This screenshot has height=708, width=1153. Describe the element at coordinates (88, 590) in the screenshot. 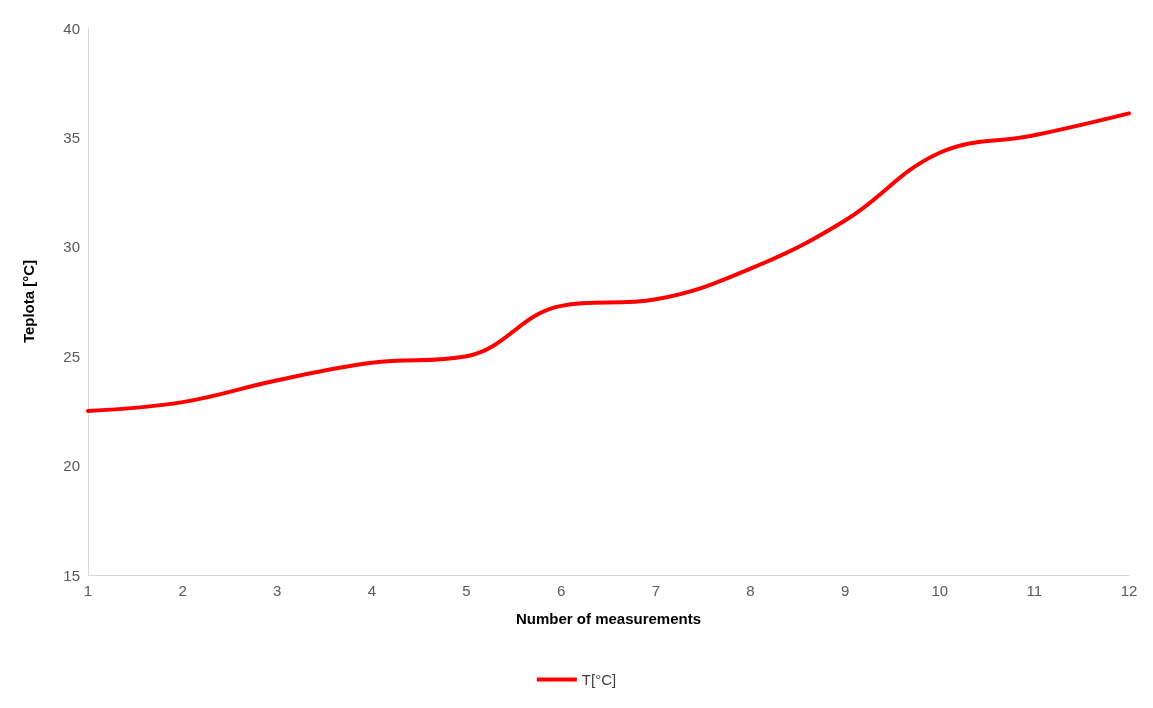

I see `x-tick-label: 1` at that location.